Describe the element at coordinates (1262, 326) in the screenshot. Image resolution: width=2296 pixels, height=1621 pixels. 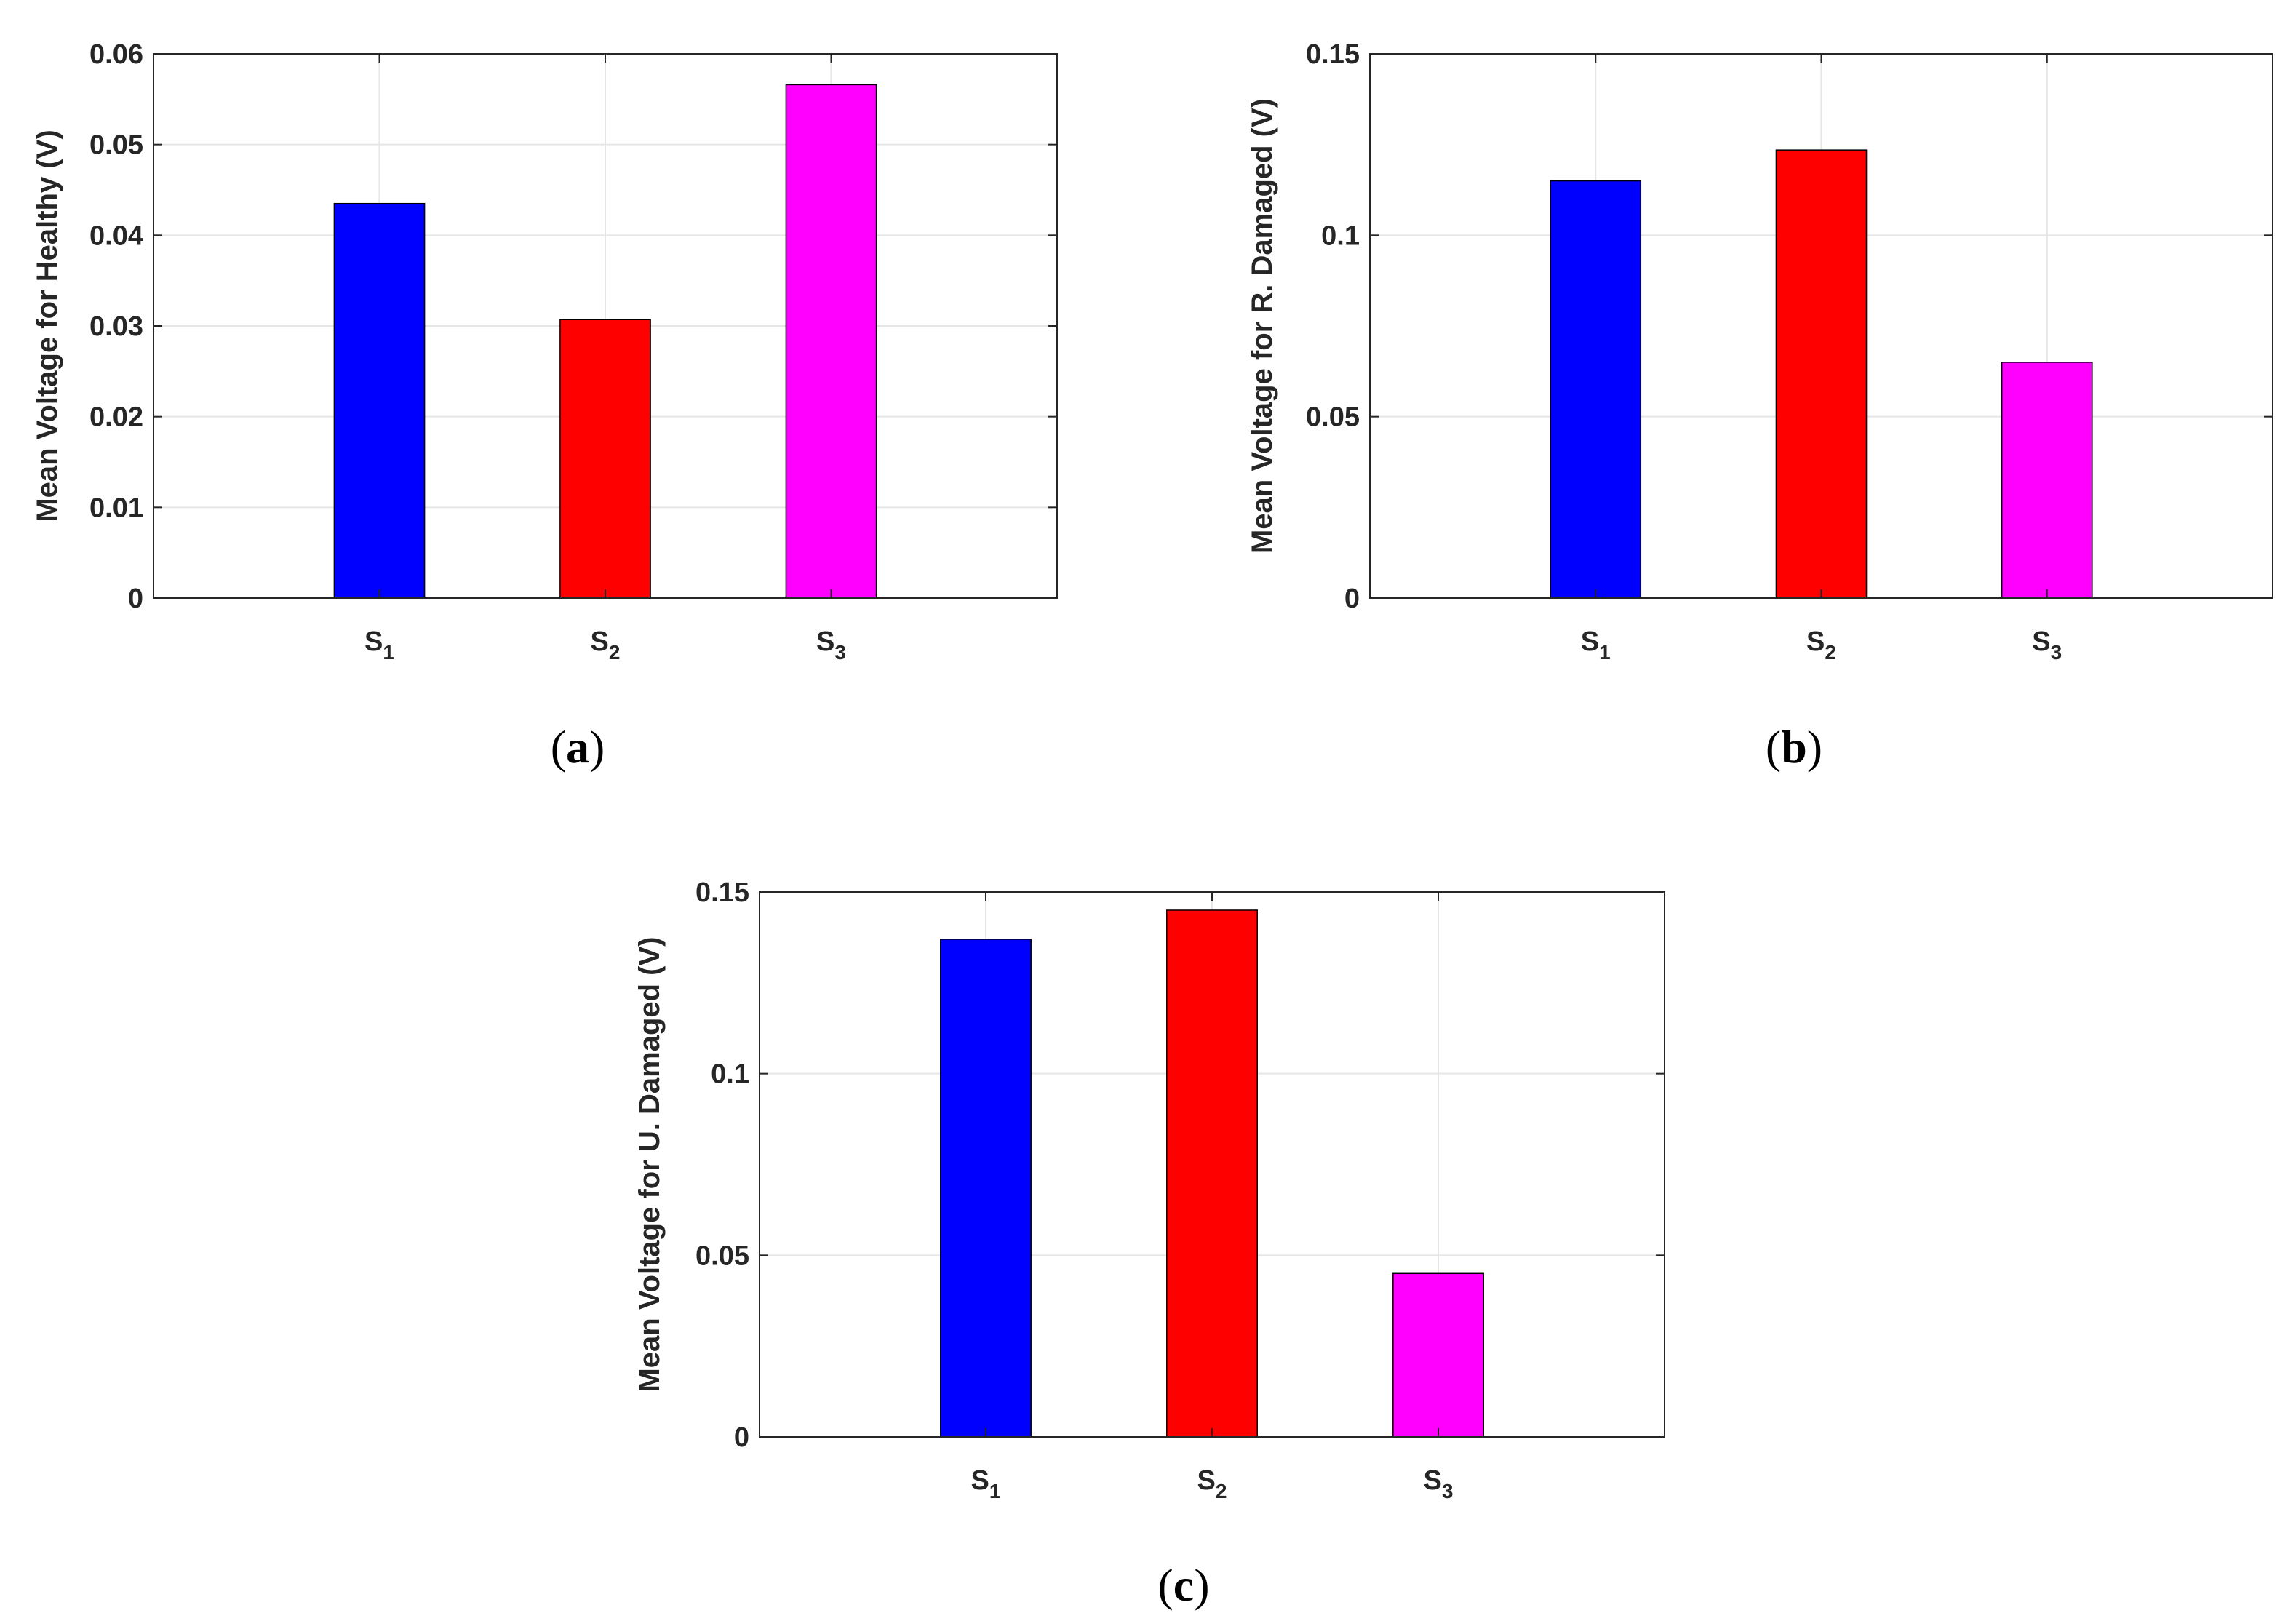
I see `y-axis-label: Mean Voltage for R. Damaged (V)` at that location.